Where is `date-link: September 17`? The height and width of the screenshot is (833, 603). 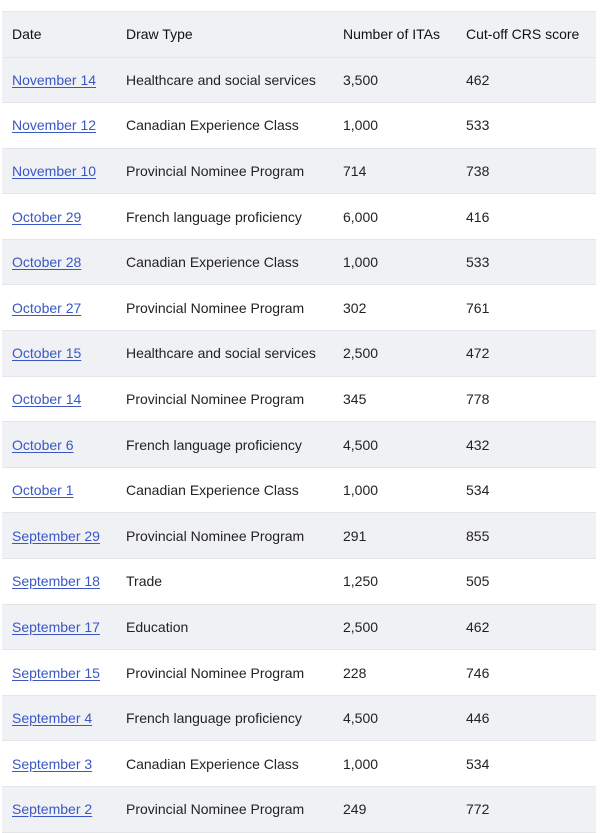 date-link: September 17 is located at coordinates (56, 626).